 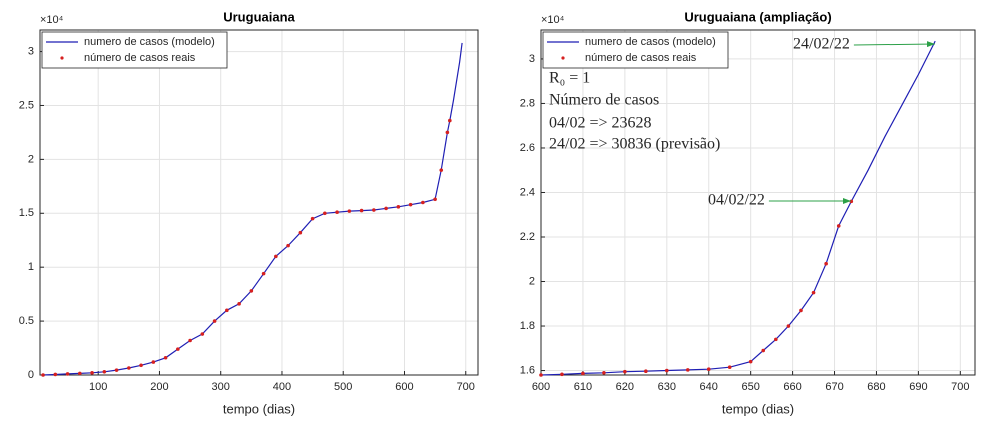 I want to click on y-tick-label: 1, so click(x=31, y=267).